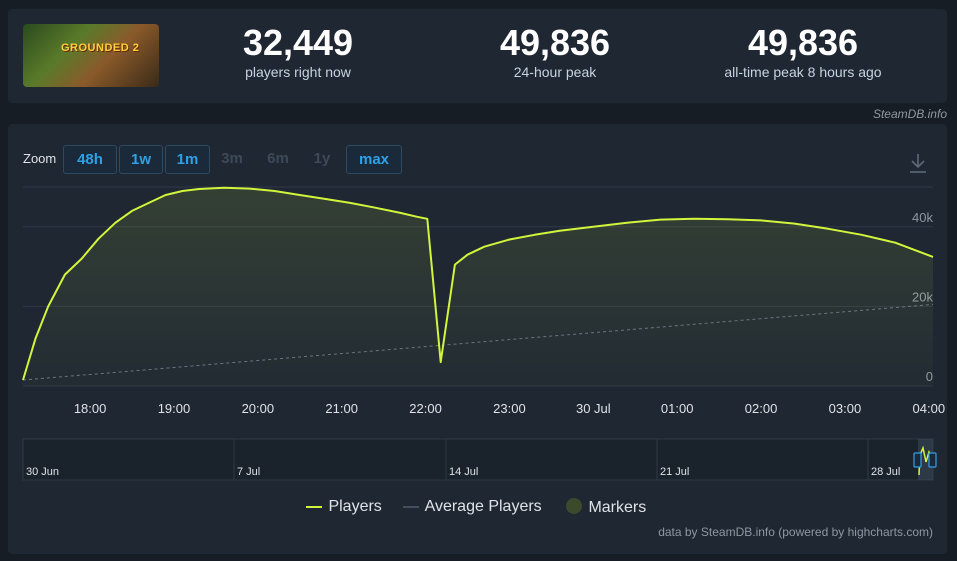  What do you see at coordinates (90, 159) in the screenshot?
I see `zoom-button-48h: 48h` at bounding box center [90, 159].